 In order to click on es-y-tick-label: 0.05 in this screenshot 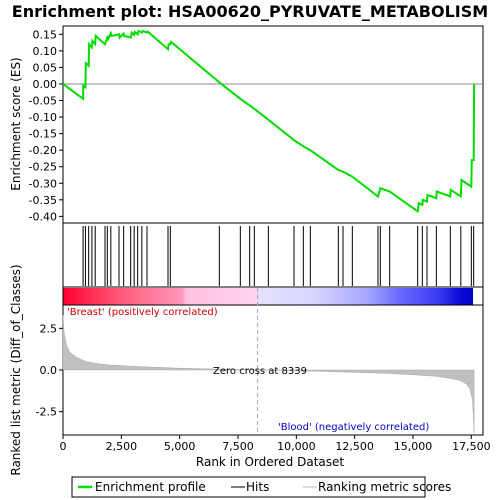, I will do `click(45, 67)`.